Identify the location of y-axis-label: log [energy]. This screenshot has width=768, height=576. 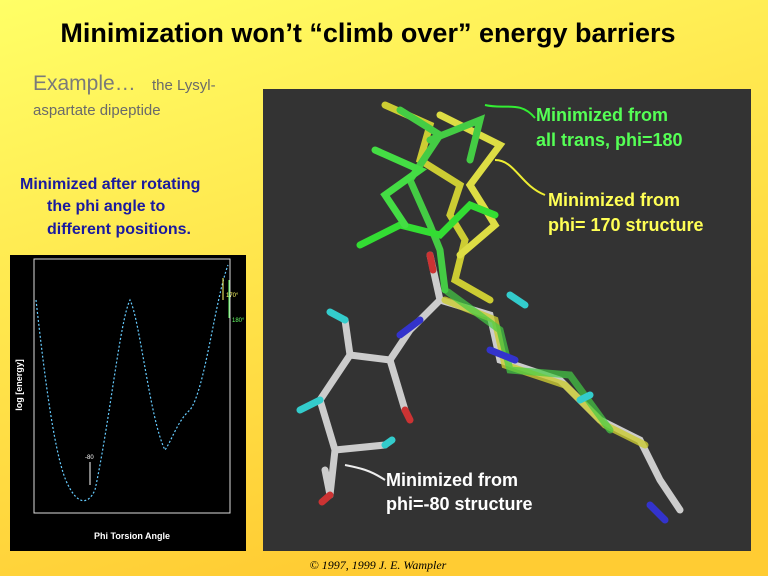
(19, 385).